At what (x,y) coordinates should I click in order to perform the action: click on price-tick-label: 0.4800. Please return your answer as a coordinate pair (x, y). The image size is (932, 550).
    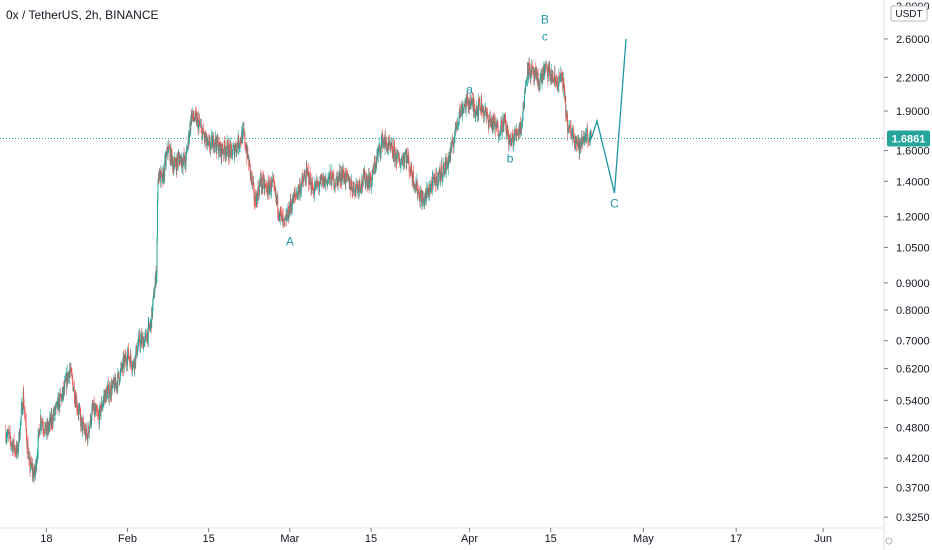
    Looking at the image, I should click on (913, 428).